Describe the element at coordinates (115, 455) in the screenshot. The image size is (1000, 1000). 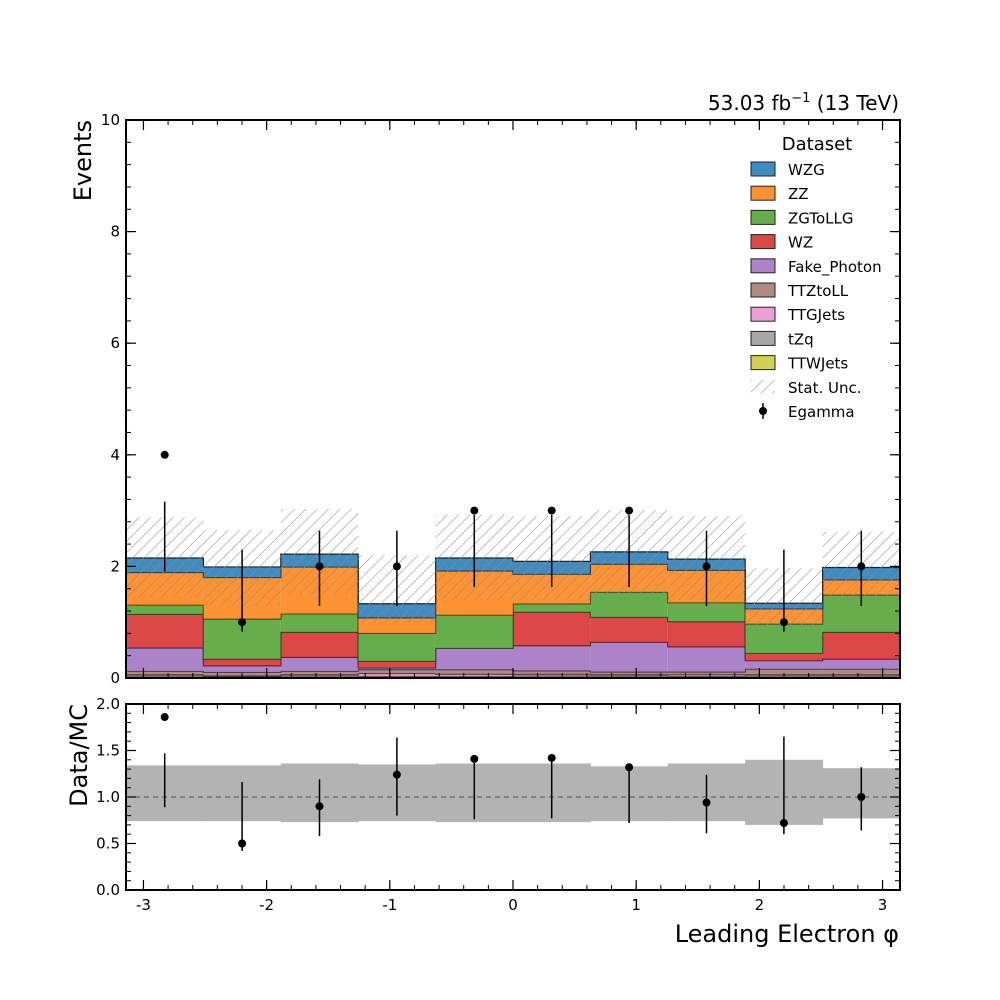
I see `y-tick-label: 4` at that location.